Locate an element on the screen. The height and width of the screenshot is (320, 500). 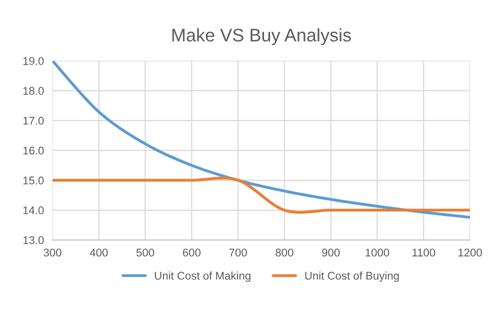
x-tick-label: 1100 is located at coordinates (424, 252).